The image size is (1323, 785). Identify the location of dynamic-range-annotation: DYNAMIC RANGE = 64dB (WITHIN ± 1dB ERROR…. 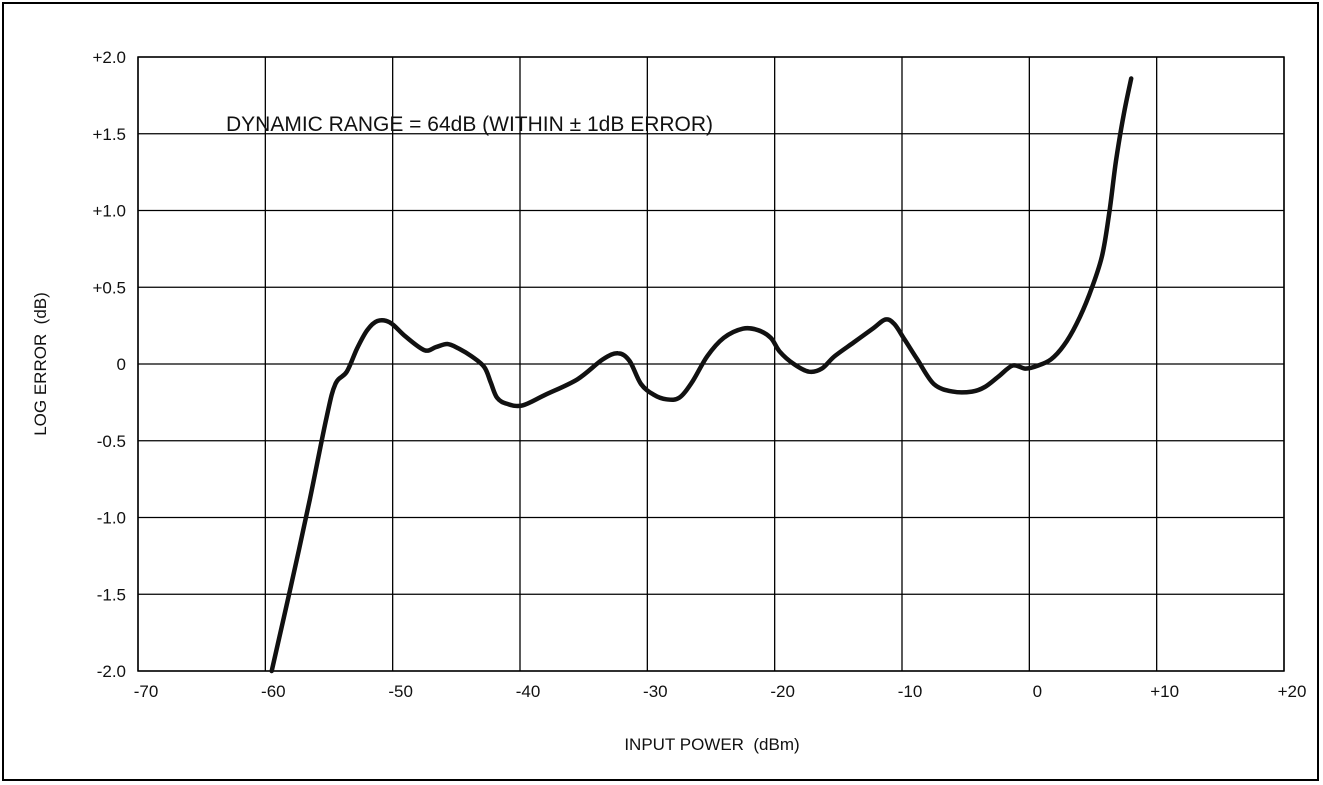
(469, 124).